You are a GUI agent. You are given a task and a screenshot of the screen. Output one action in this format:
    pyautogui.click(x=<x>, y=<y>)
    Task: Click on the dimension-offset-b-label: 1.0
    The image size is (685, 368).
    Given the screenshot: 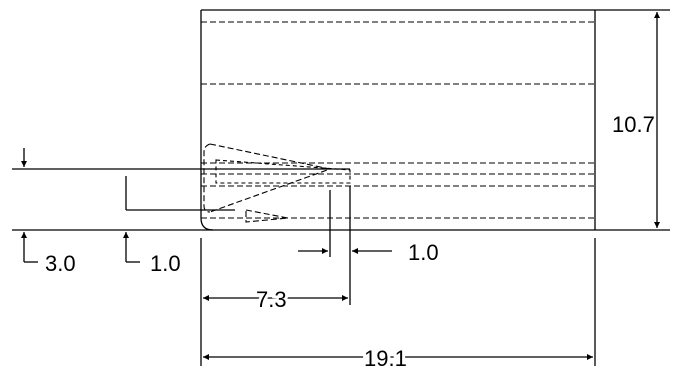 What is the action you would take?
    pyautogui.click(x=165, y=263)
    